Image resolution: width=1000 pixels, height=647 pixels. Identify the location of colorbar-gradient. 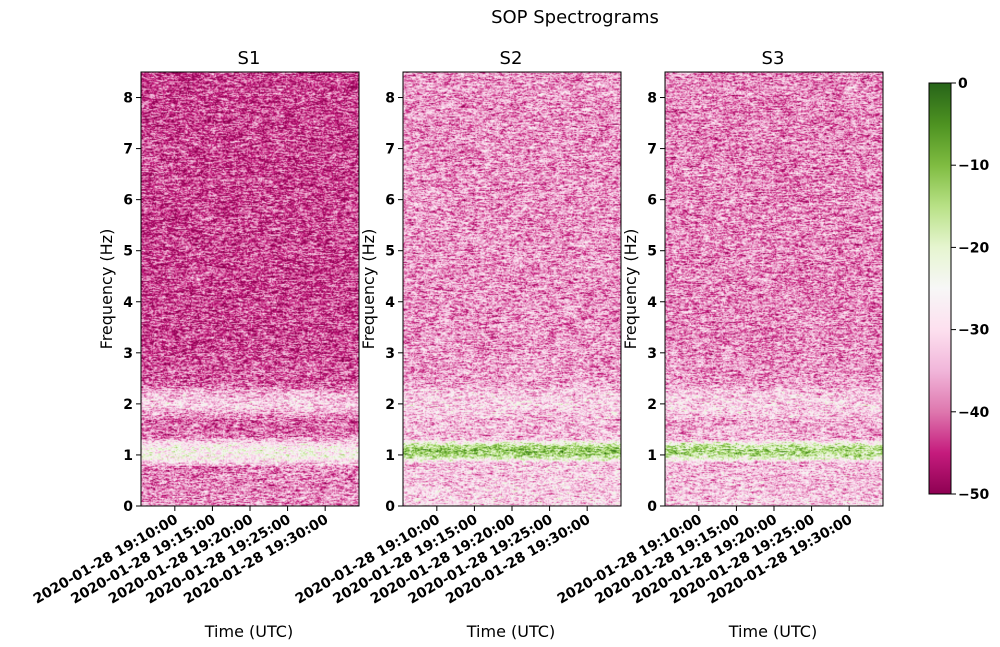
(940, 288).